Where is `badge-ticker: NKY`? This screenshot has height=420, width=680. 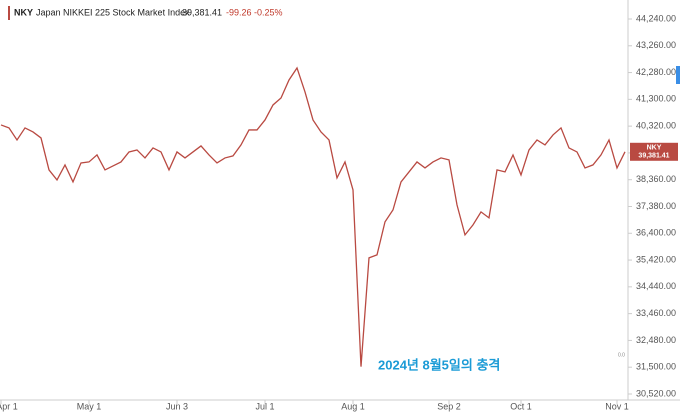 badge-ticker: NKY is located at coordinates (654, 148).